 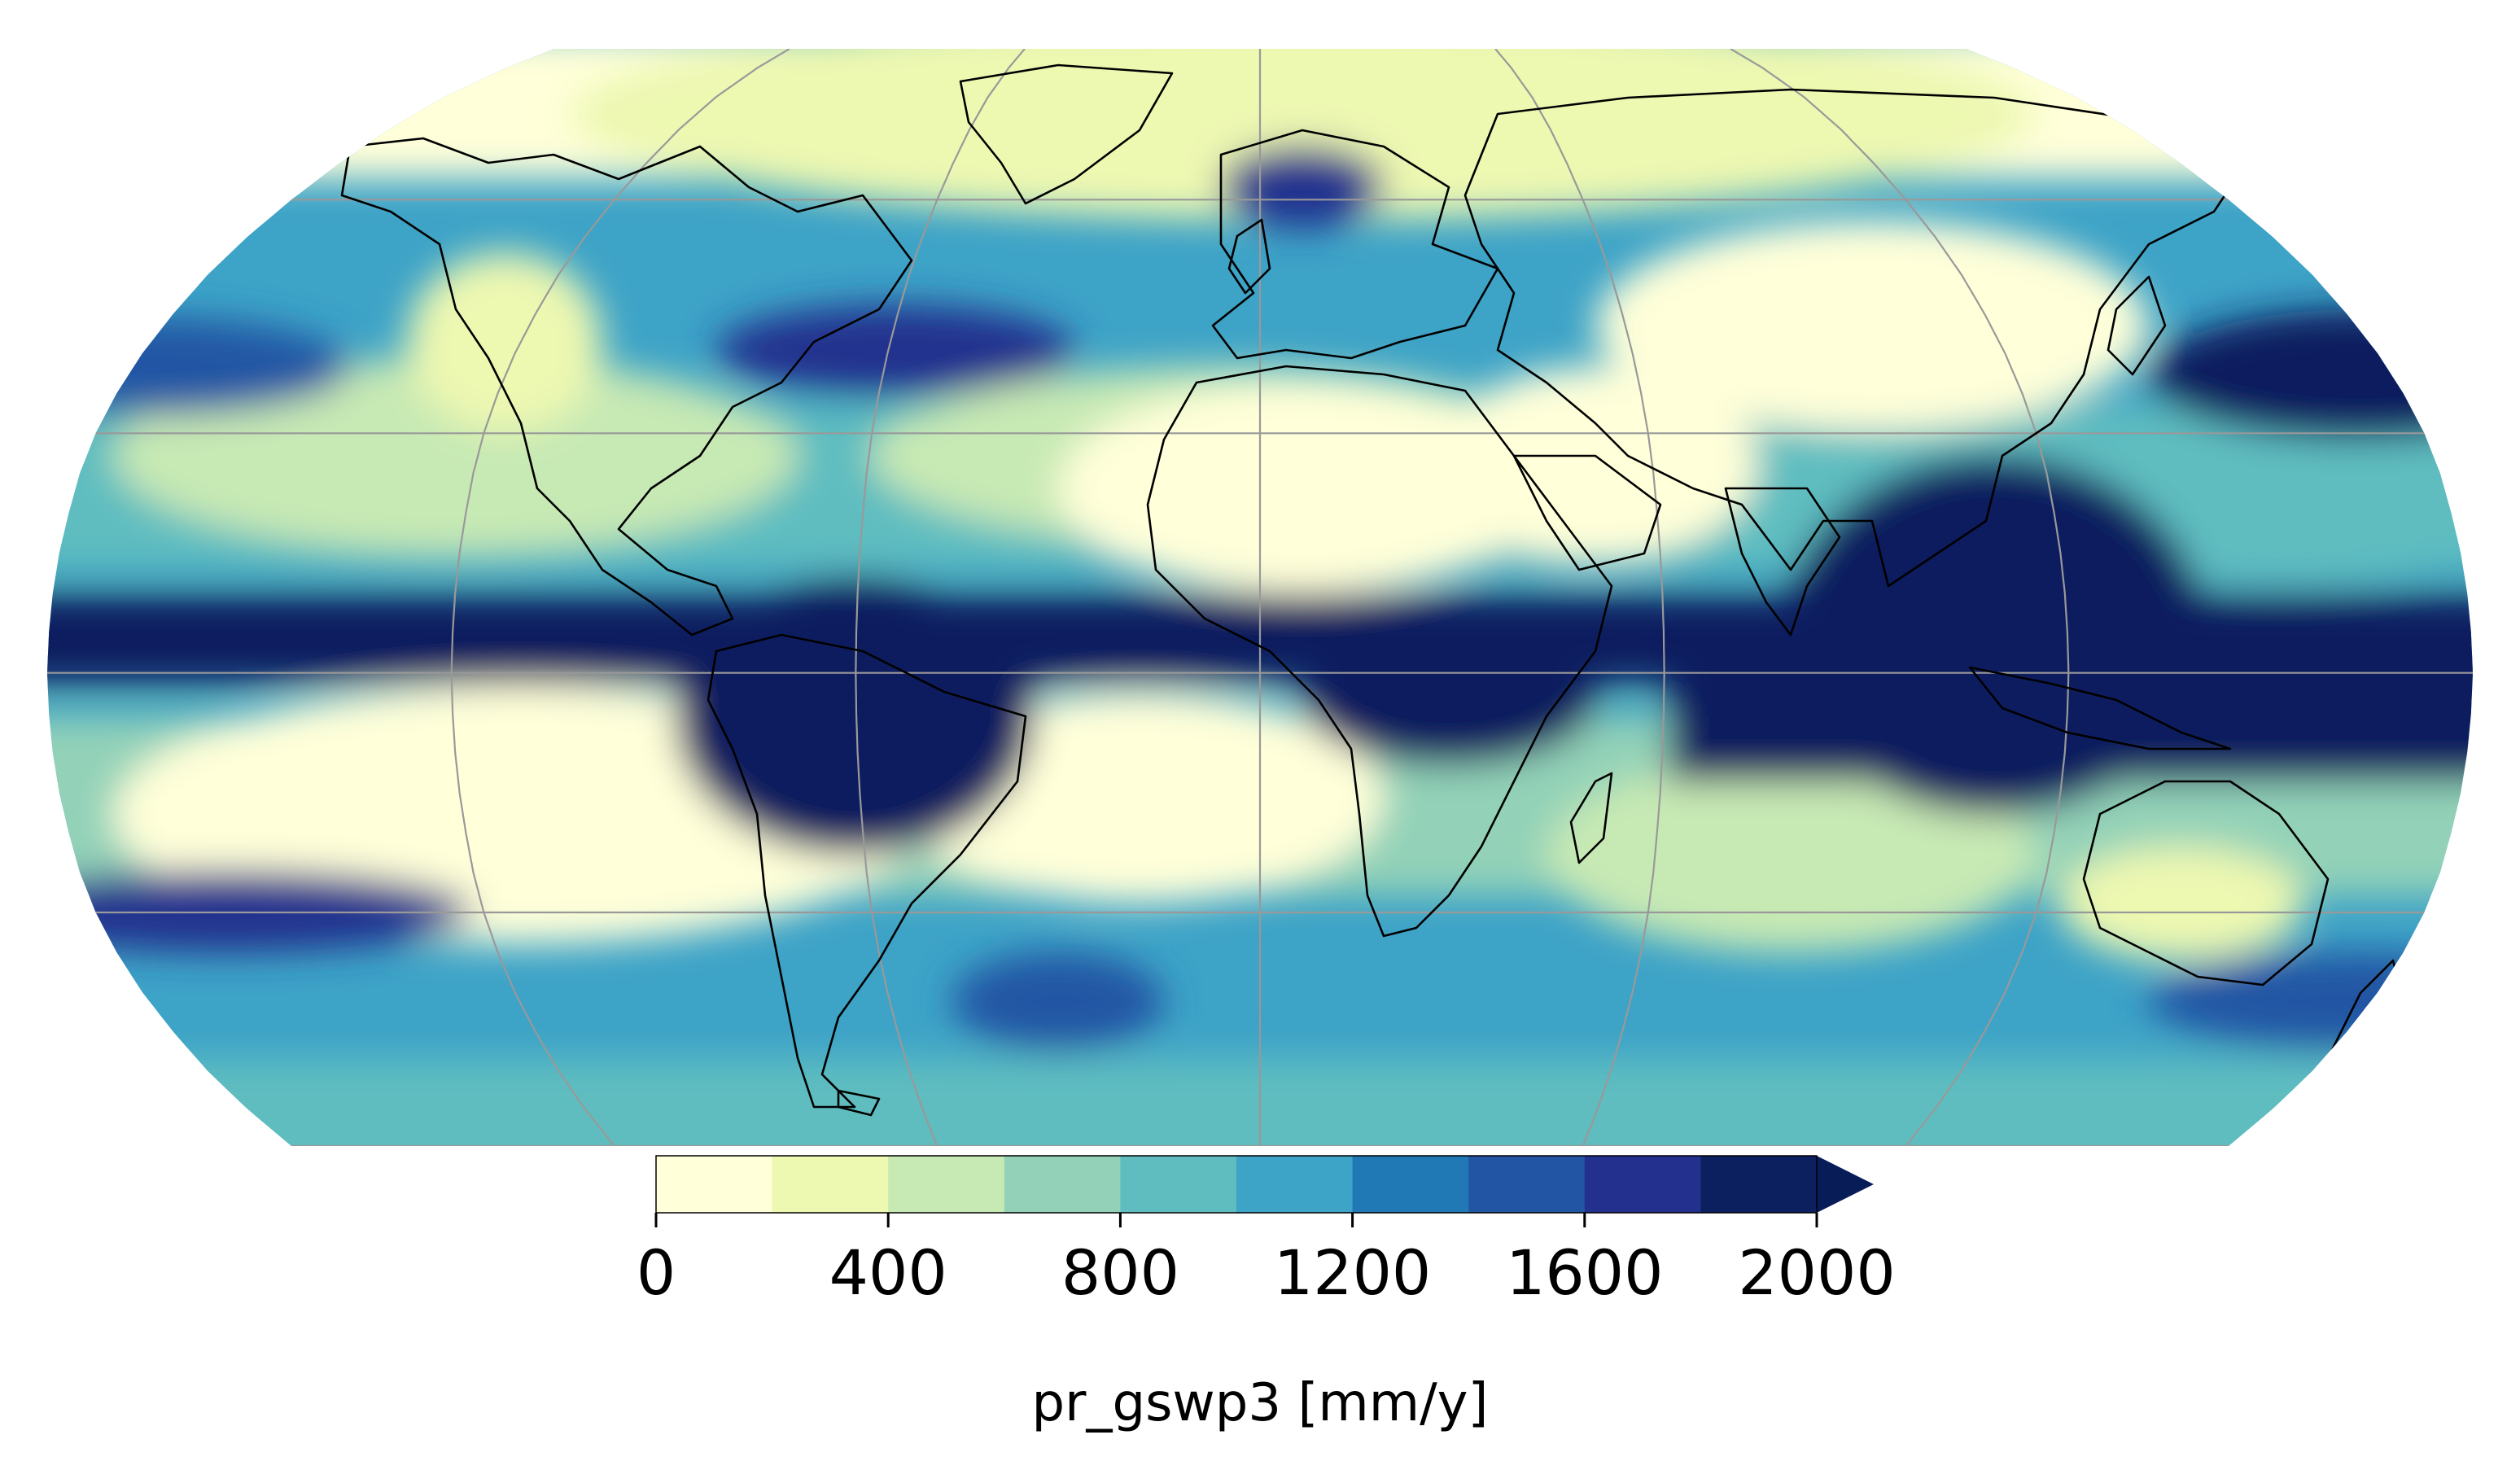 What do you see at coordinates (1261, 1403) in the screenshot?
I see `colorbar-label: pr_gswp3 [mm/y]` at bounding box center [1261, 1403].